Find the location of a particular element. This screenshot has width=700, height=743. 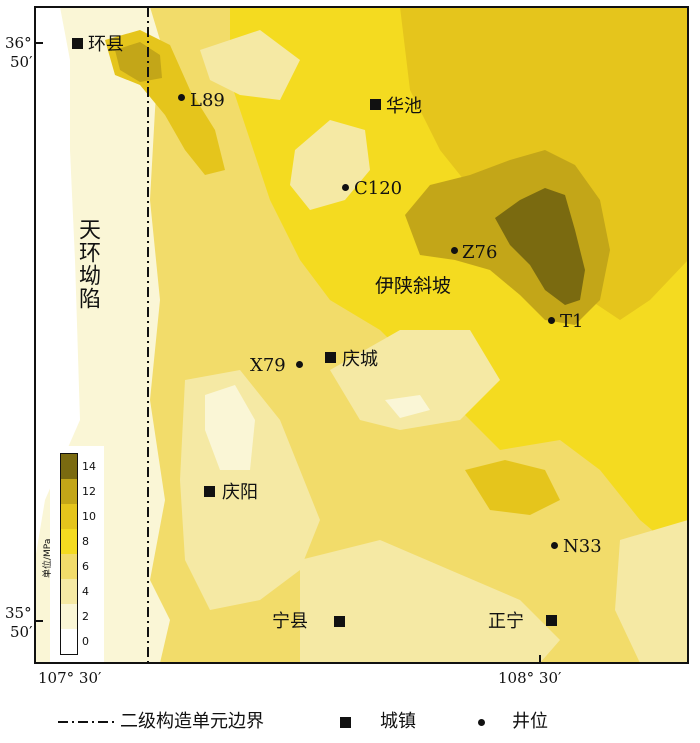

town-label-qingyang: 庆阳 is located at coordinates (240, 492).